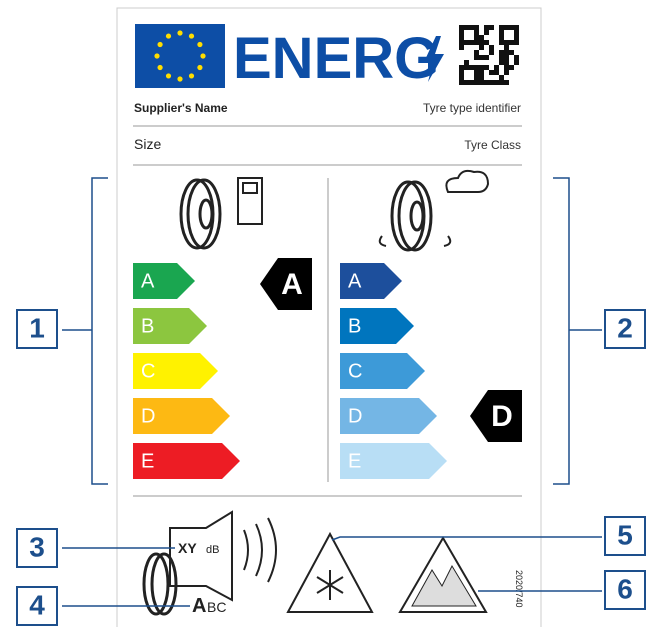 Image resolution: width=654 pixels, height=627 pixels. I want to click on flag-stars, so click(180, 56).